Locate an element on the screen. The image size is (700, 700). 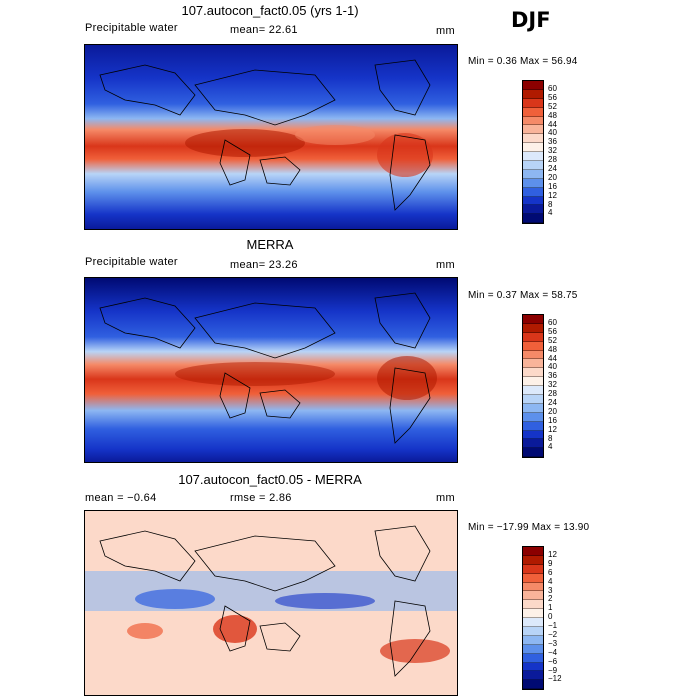
panel2-coastlines is located at coordinates (265, 368).